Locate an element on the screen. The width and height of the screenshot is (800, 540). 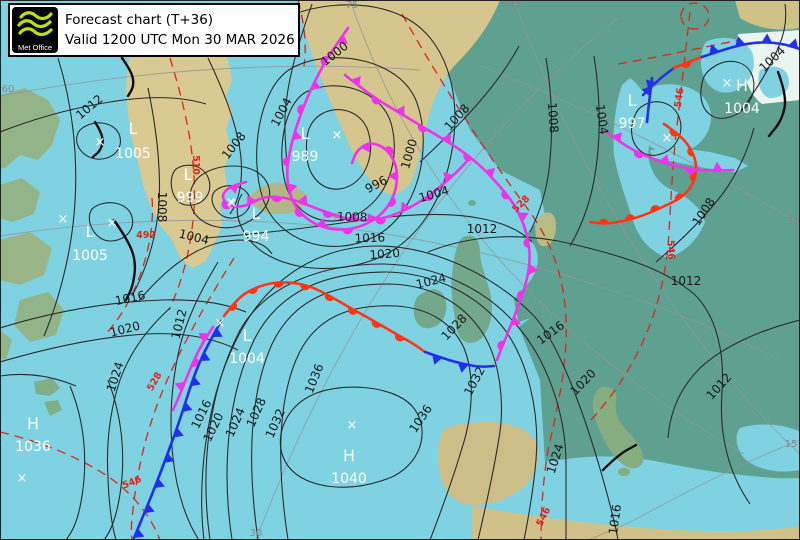
pressure-center-H-1036: H 1036 × is located at coordinates (33, 450).